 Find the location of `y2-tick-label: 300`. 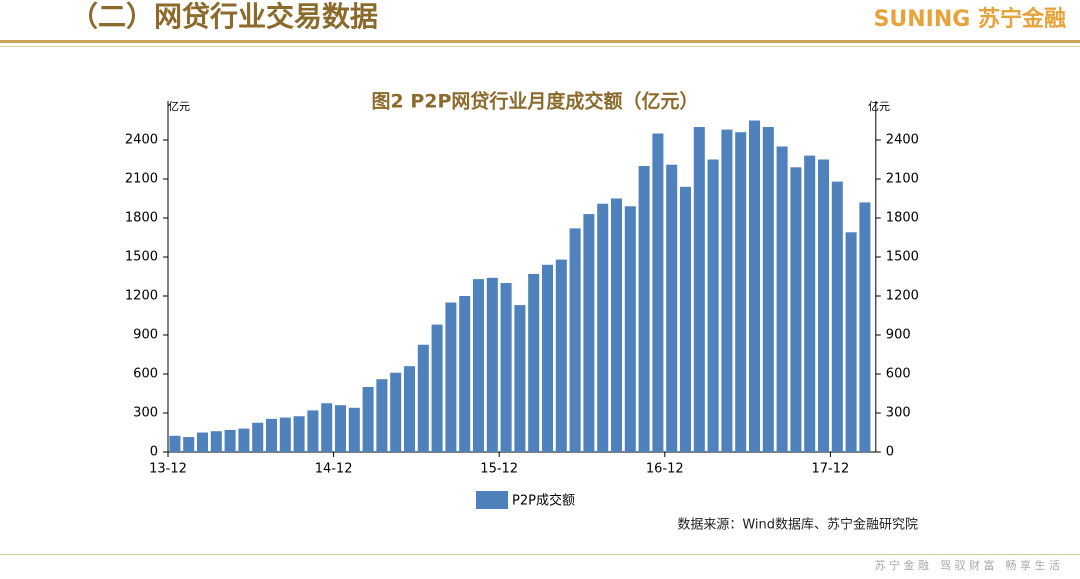

y2-tick-label: 300 is located at coordinates (898, 413).